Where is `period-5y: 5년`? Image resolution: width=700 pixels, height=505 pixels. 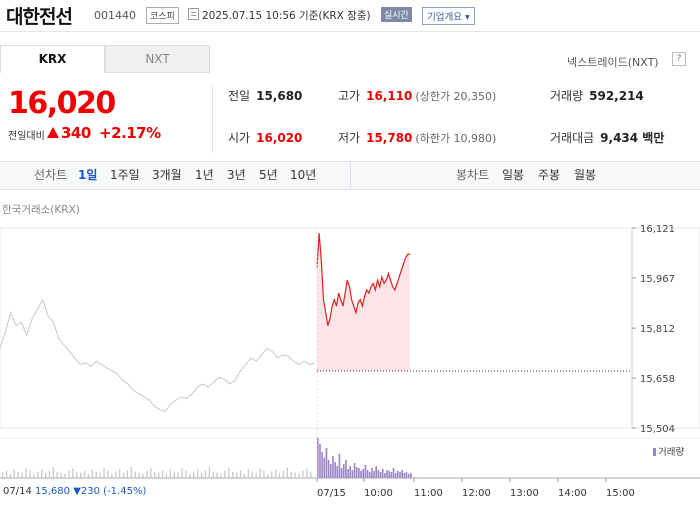 period-5y: 5년 is located at coordinates (268, 175).